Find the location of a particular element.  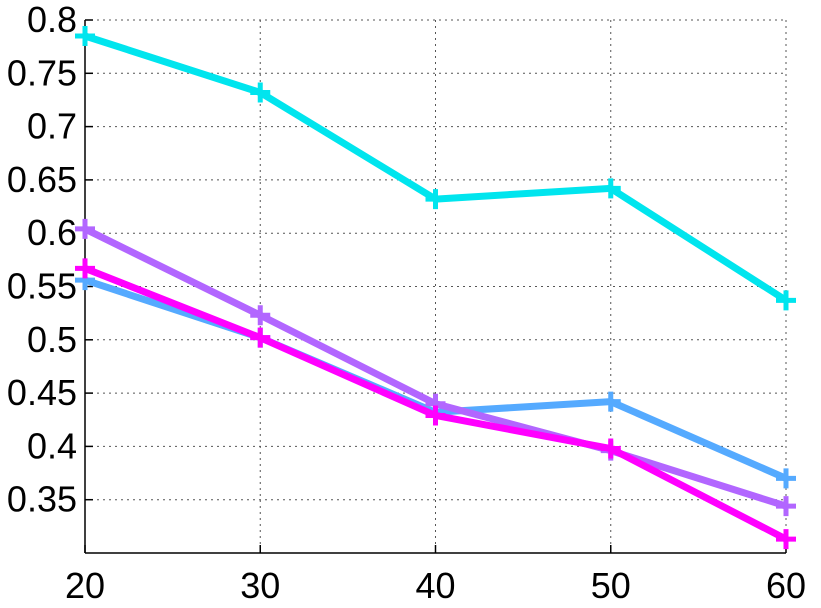

y-tick-label: 0.35 is located at coordinates (42, 499).